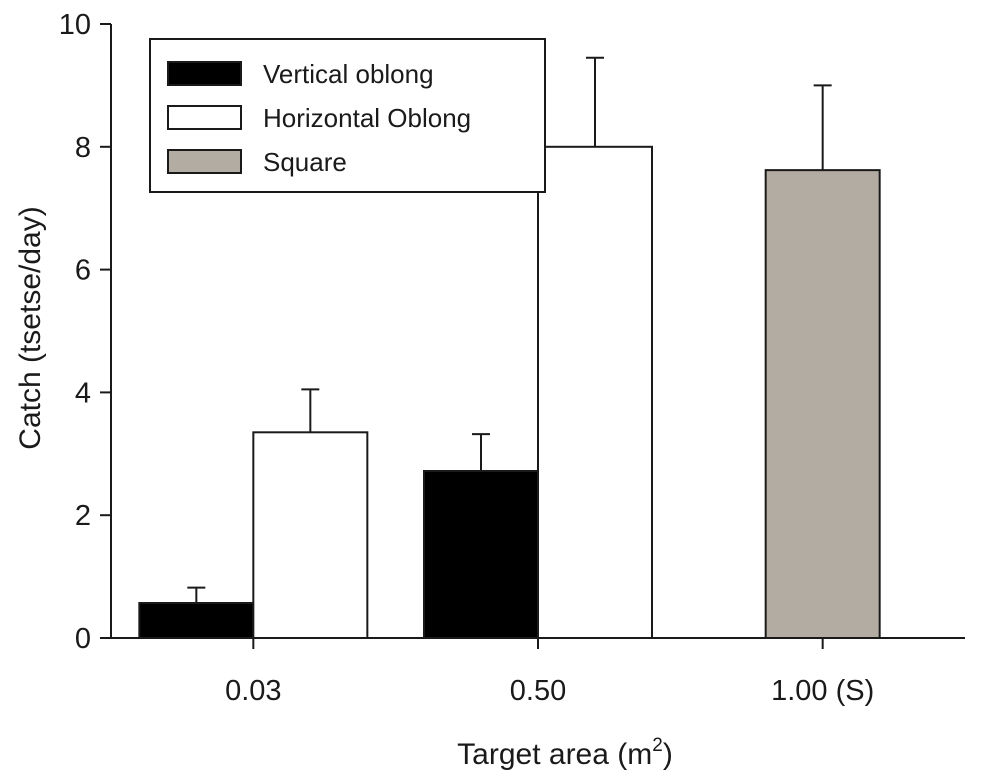  Describe the element at coordinates (367, 118) in the screenshot. I see `legend-label: Horizontal Oblong` at that location.